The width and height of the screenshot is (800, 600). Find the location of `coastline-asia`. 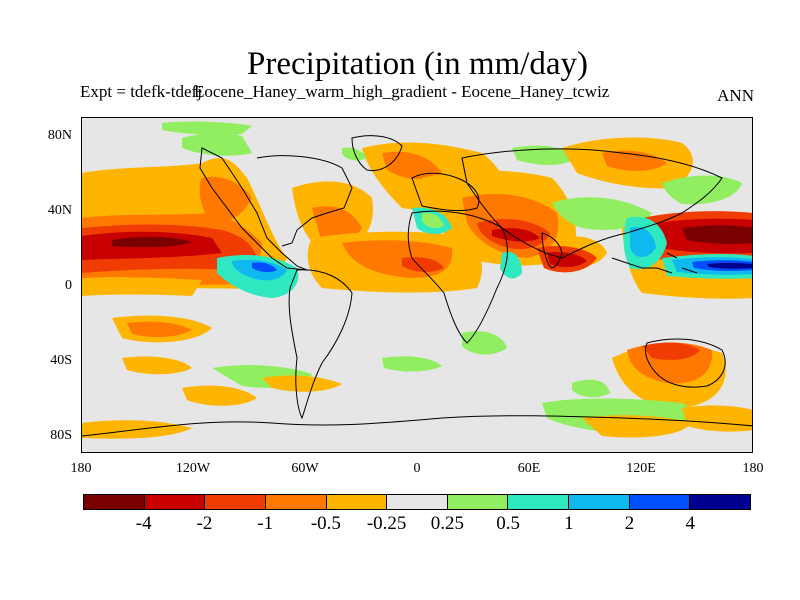

coastline-asia is located at coordinates (592, 203).